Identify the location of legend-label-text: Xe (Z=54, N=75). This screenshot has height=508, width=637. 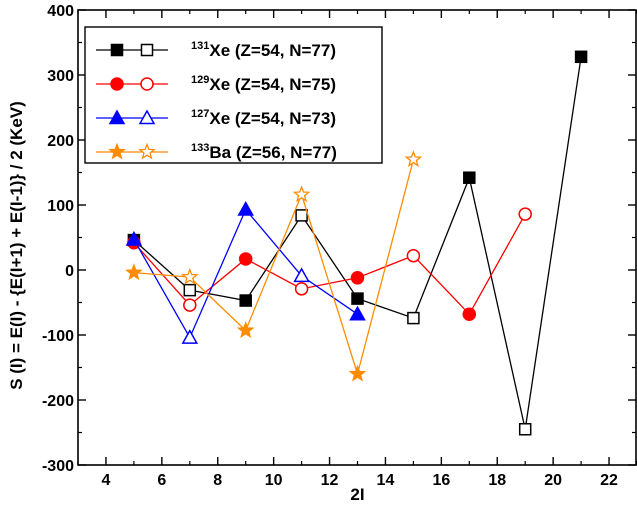
(272, 84).